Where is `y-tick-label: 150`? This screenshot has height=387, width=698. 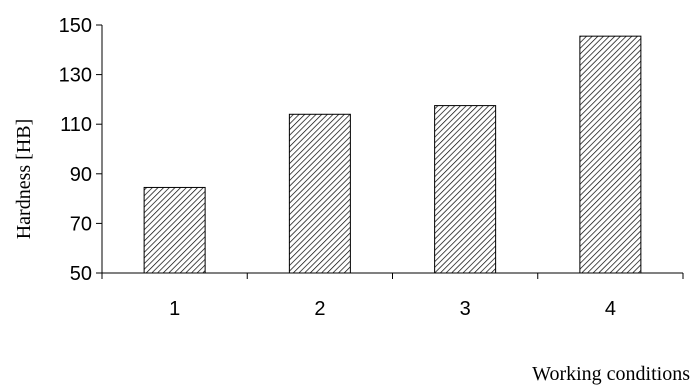 y-tick-label: 150 is located at coordinates (75, 26).